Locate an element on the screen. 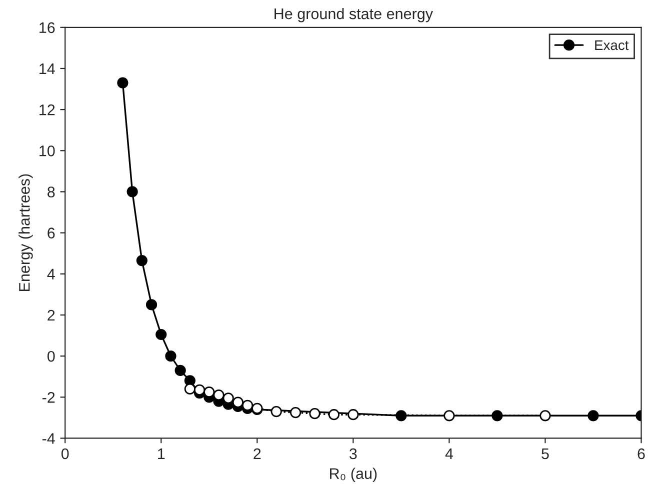 The width and height of the screenshot is (651, 498). y-tick-label: 8 is located at coordinates (51, 192).